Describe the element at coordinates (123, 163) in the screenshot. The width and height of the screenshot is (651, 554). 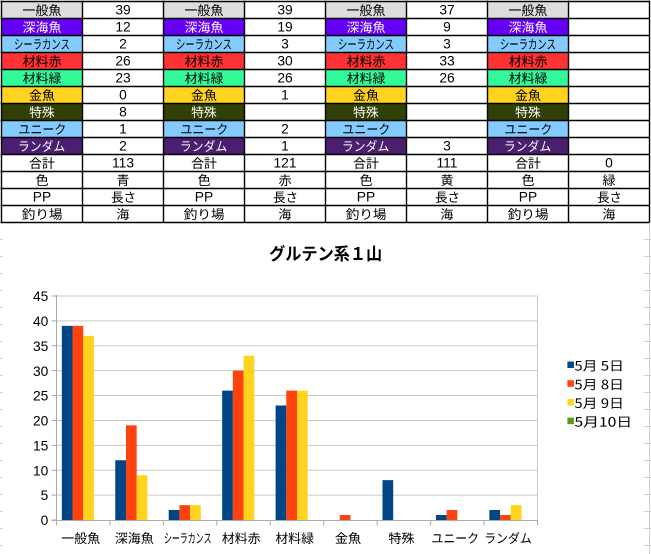
I see `svg-text: 113` at that location.